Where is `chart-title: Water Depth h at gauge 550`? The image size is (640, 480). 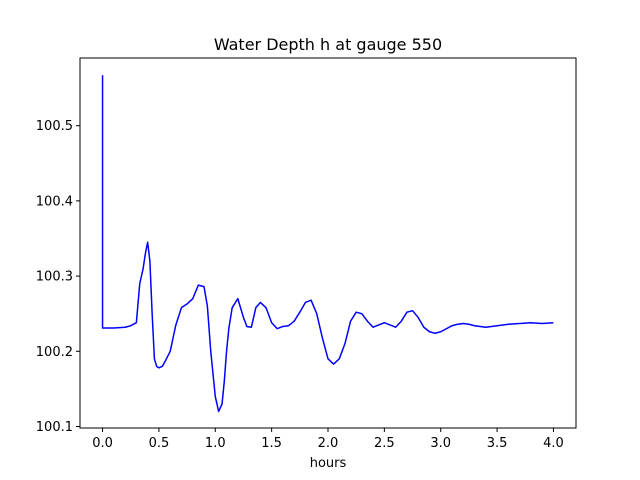 chart-title: Water Depth h at gauge 550 is located at coordinates (328, 44).